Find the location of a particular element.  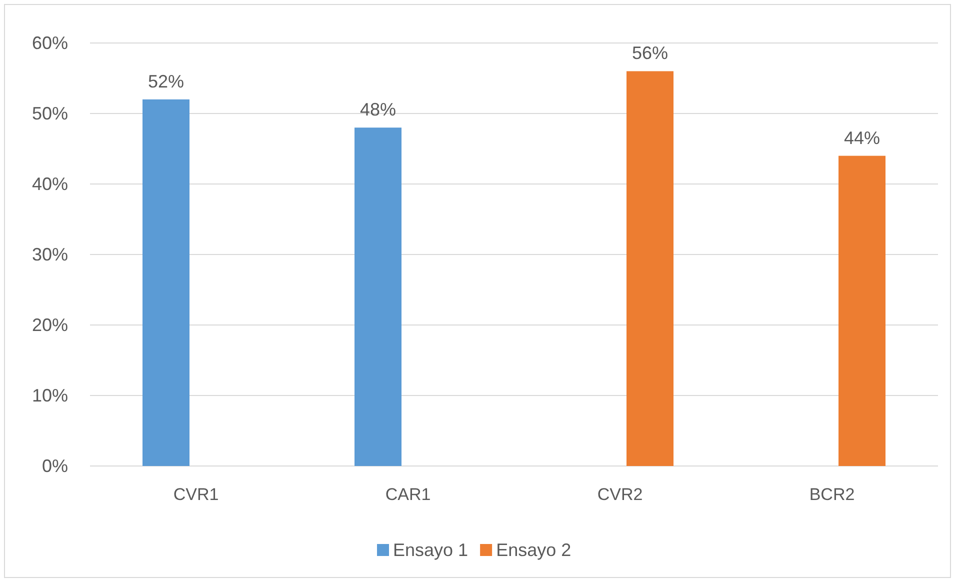

y-tick-label: 60% is located at coordinates (50, 42).